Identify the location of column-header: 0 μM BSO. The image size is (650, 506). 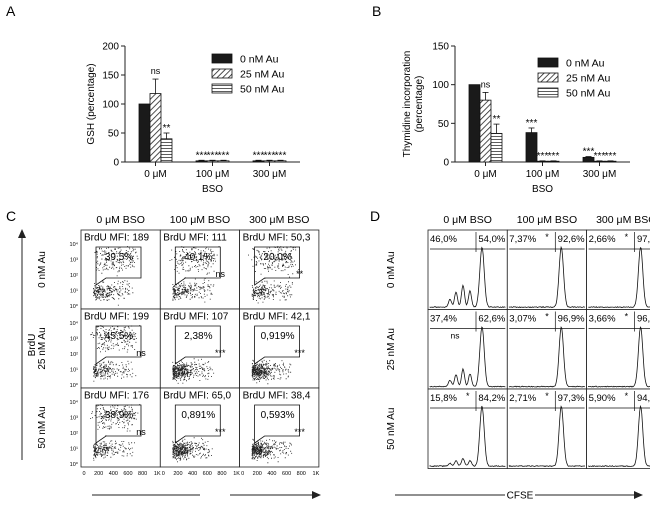
(467, 220).